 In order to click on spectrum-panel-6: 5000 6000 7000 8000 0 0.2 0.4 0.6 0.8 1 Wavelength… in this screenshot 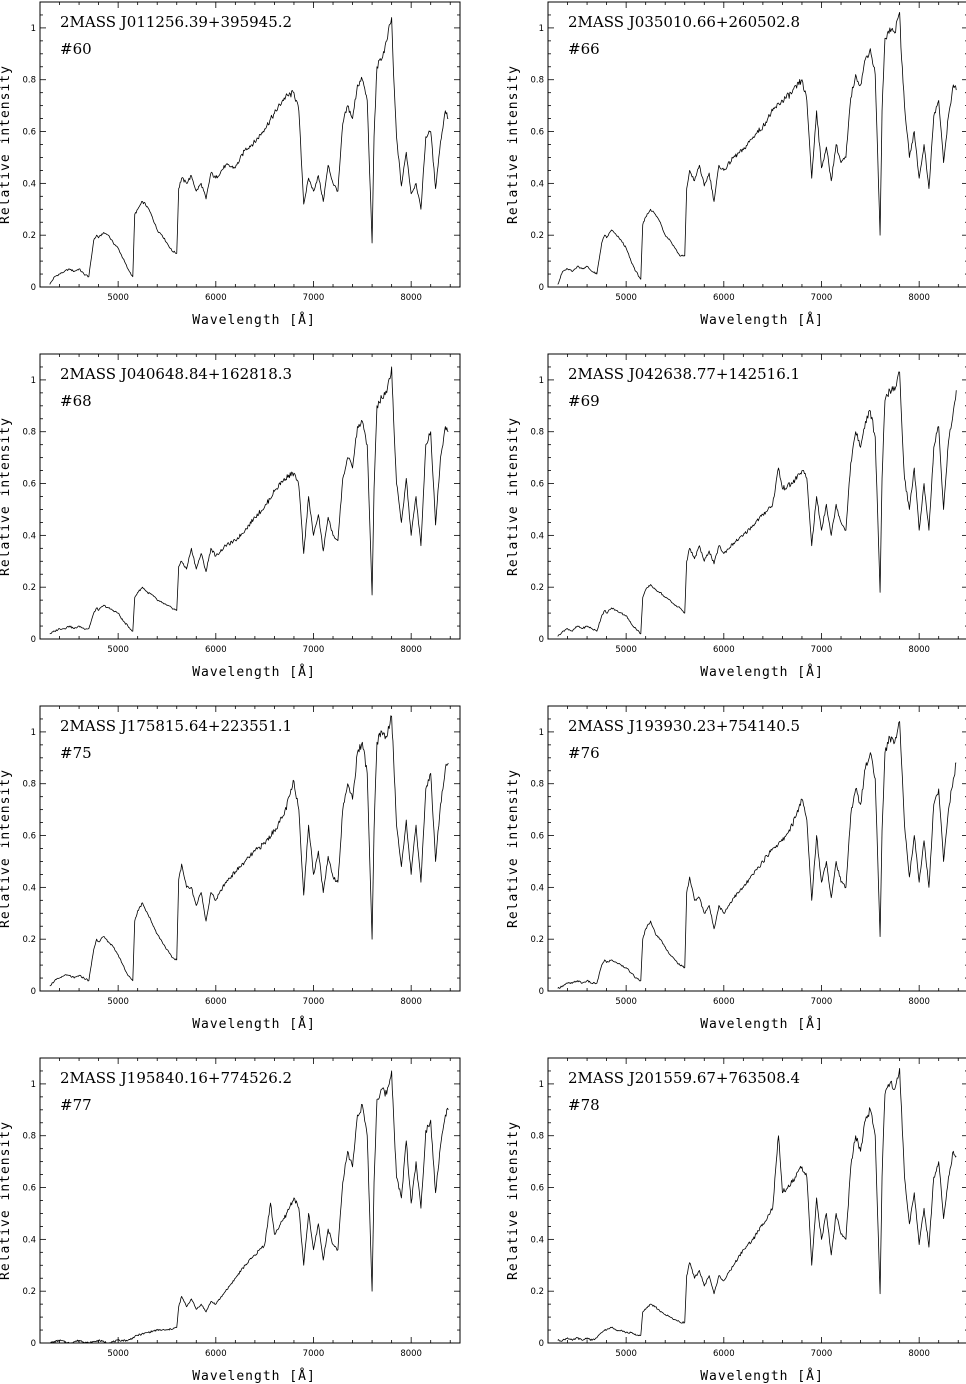, I will do `click(736, 868)`.